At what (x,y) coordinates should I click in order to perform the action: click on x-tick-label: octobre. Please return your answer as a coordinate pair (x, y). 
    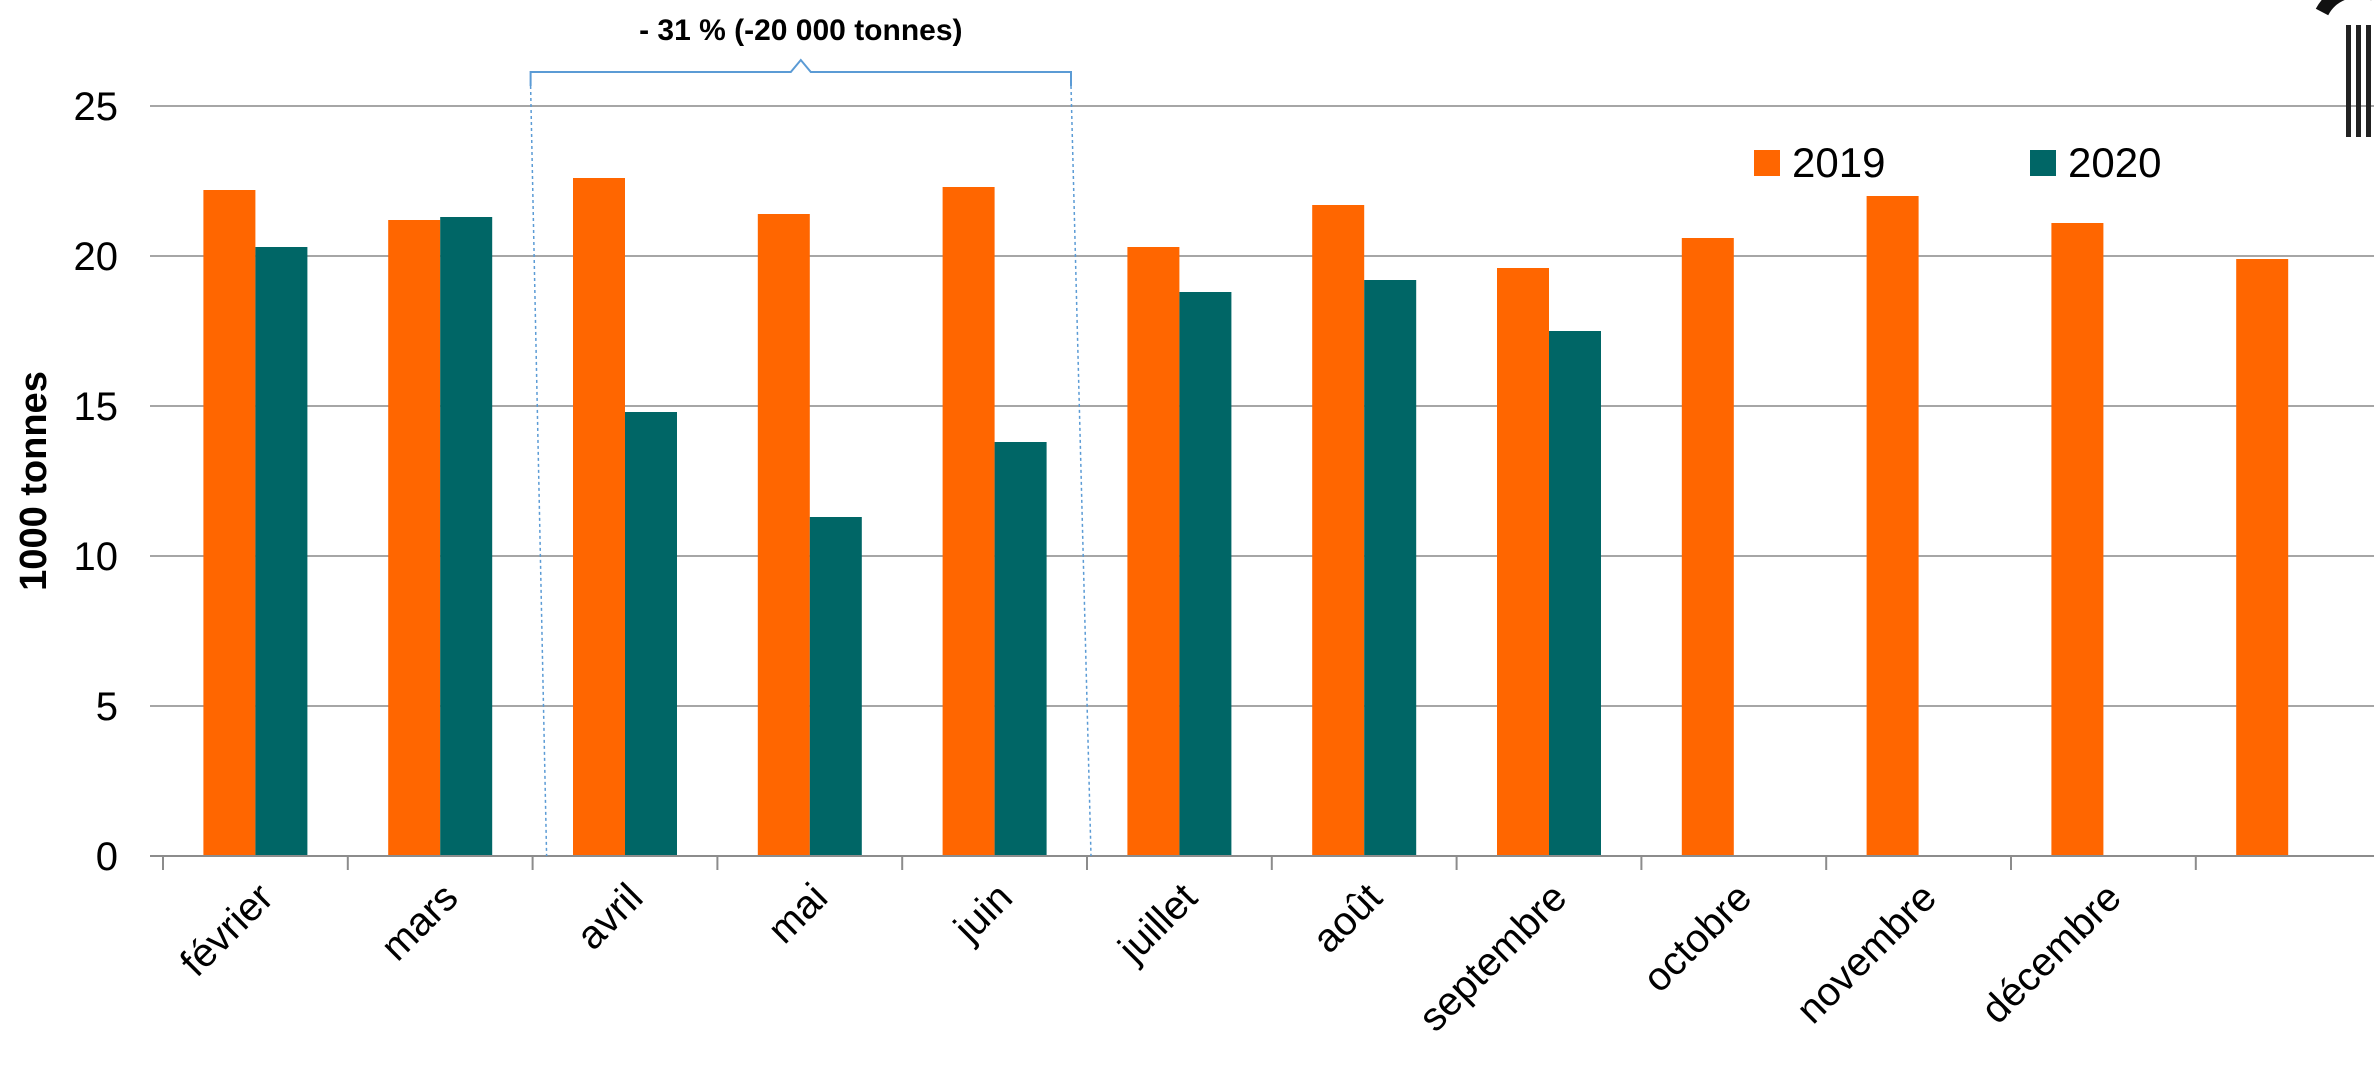
    Looking at the image, I should click on (1697, 937).